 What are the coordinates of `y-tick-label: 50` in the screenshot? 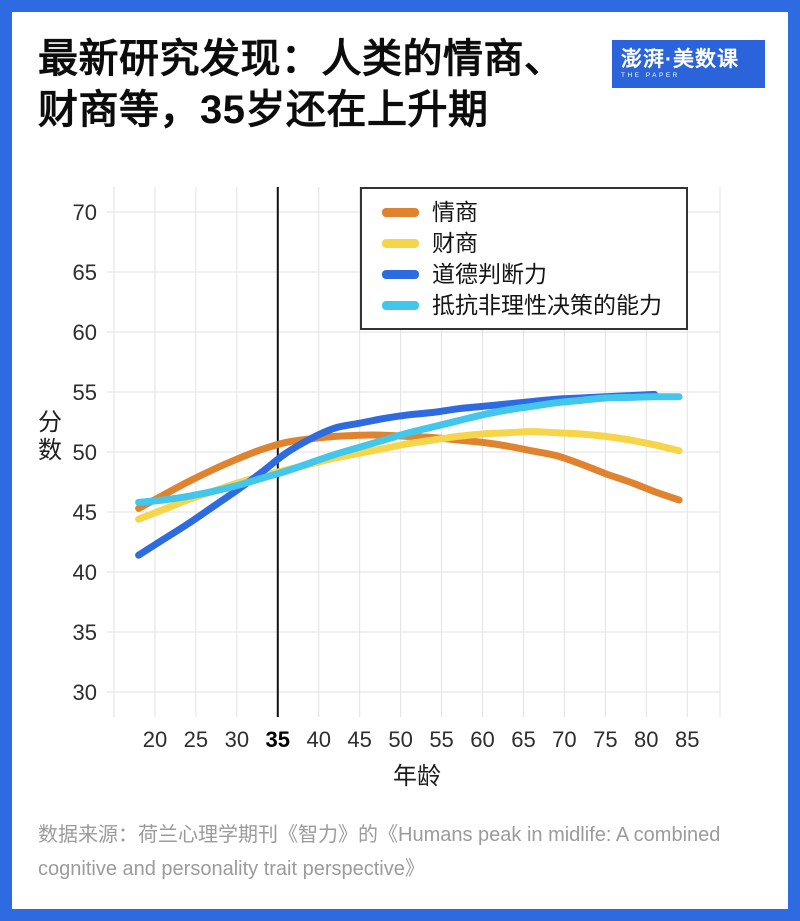 It's located at (85, 452).